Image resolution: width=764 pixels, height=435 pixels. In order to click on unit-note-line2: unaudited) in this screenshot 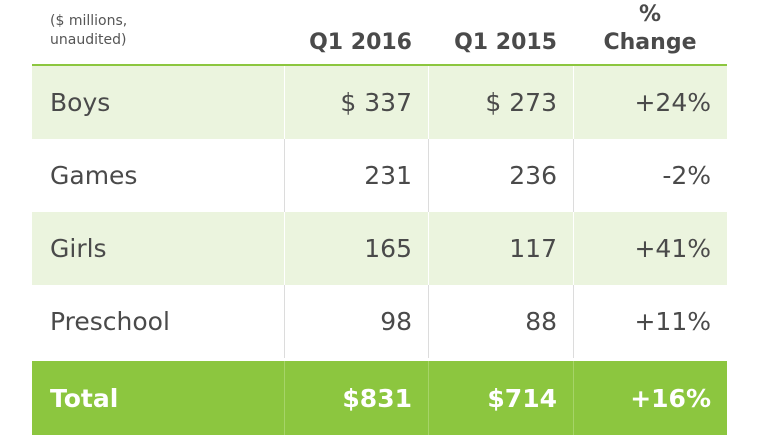, I will do `click(88, 40)`.